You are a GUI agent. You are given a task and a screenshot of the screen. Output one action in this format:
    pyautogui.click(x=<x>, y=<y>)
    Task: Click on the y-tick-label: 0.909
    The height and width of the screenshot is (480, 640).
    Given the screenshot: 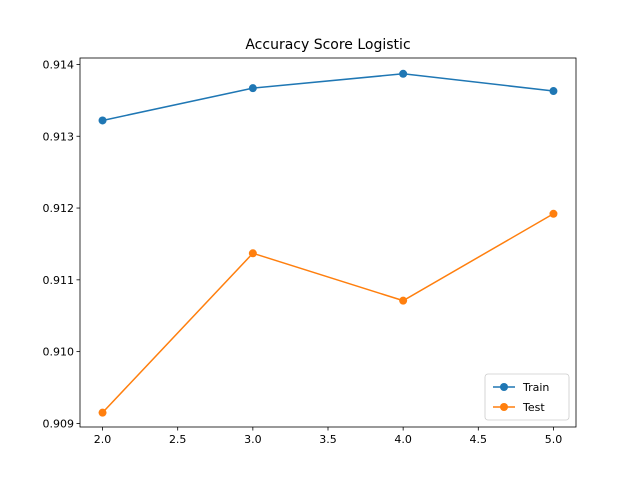 What is the action you would take?
    pyautogui.click(x=59, y=423)
    